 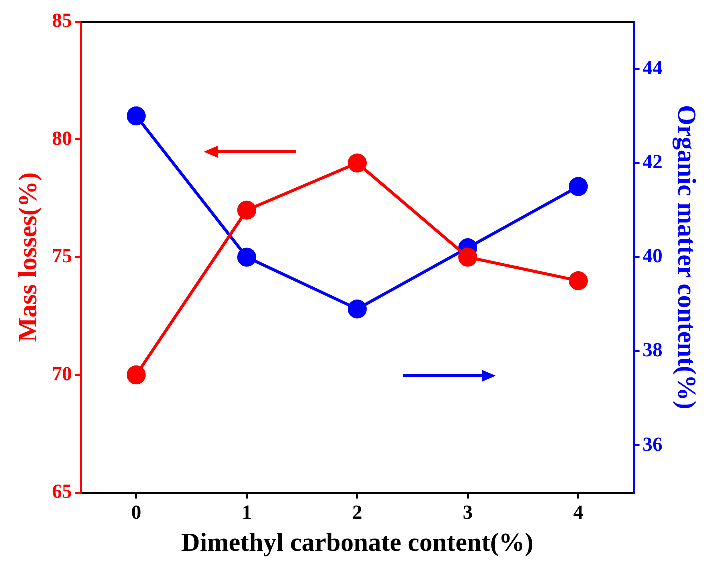 I want to click on y-tick-label: 70, so click(x=62, y=374).